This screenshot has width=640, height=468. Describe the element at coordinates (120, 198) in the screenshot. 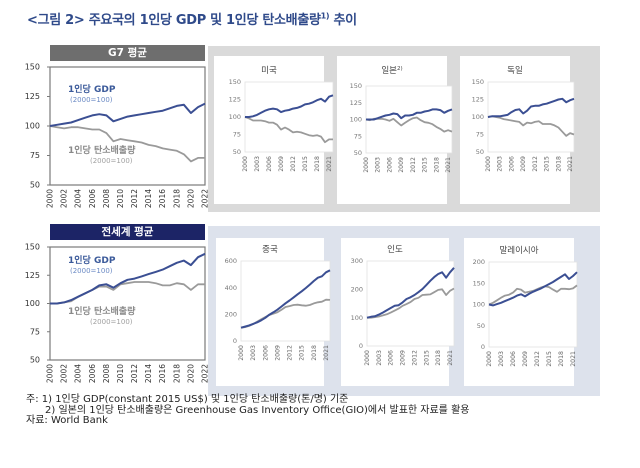

I see `x-tick-label: 2010` at that location.